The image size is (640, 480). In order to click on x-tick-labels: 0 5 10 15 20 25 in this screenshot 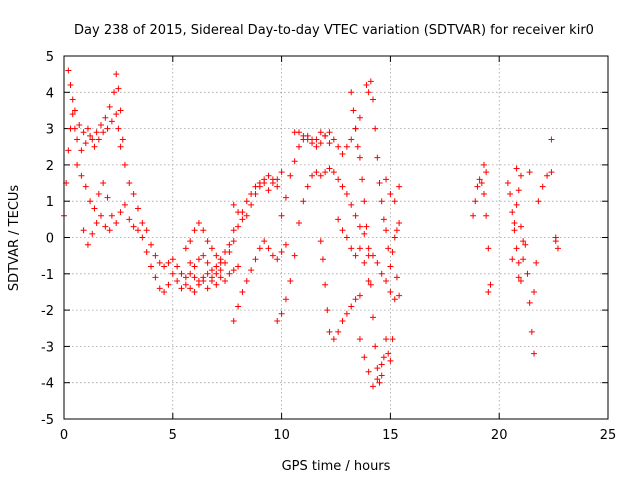, I will do `click(338, 435)`.